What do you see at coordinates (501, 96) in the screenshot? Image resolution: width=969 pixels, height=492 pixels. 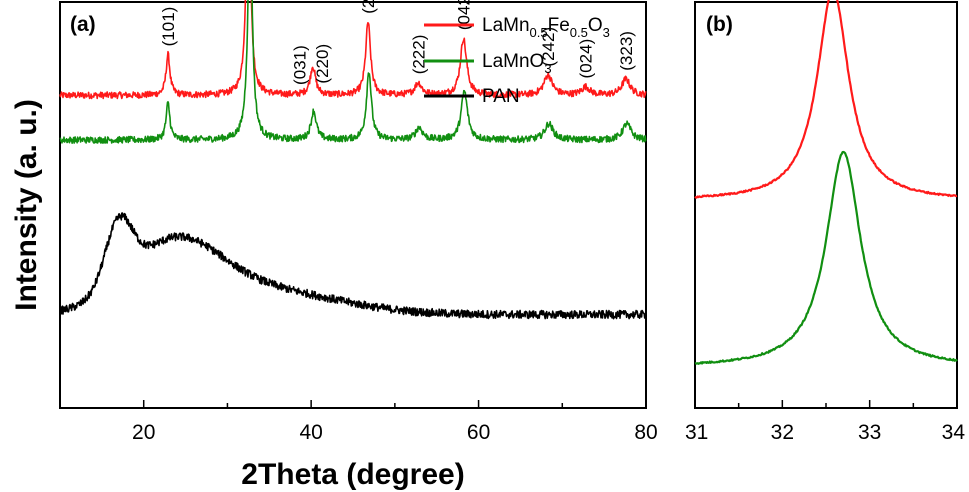 I see `legend-label-pan: PAN` at bounding box center [501, 96].